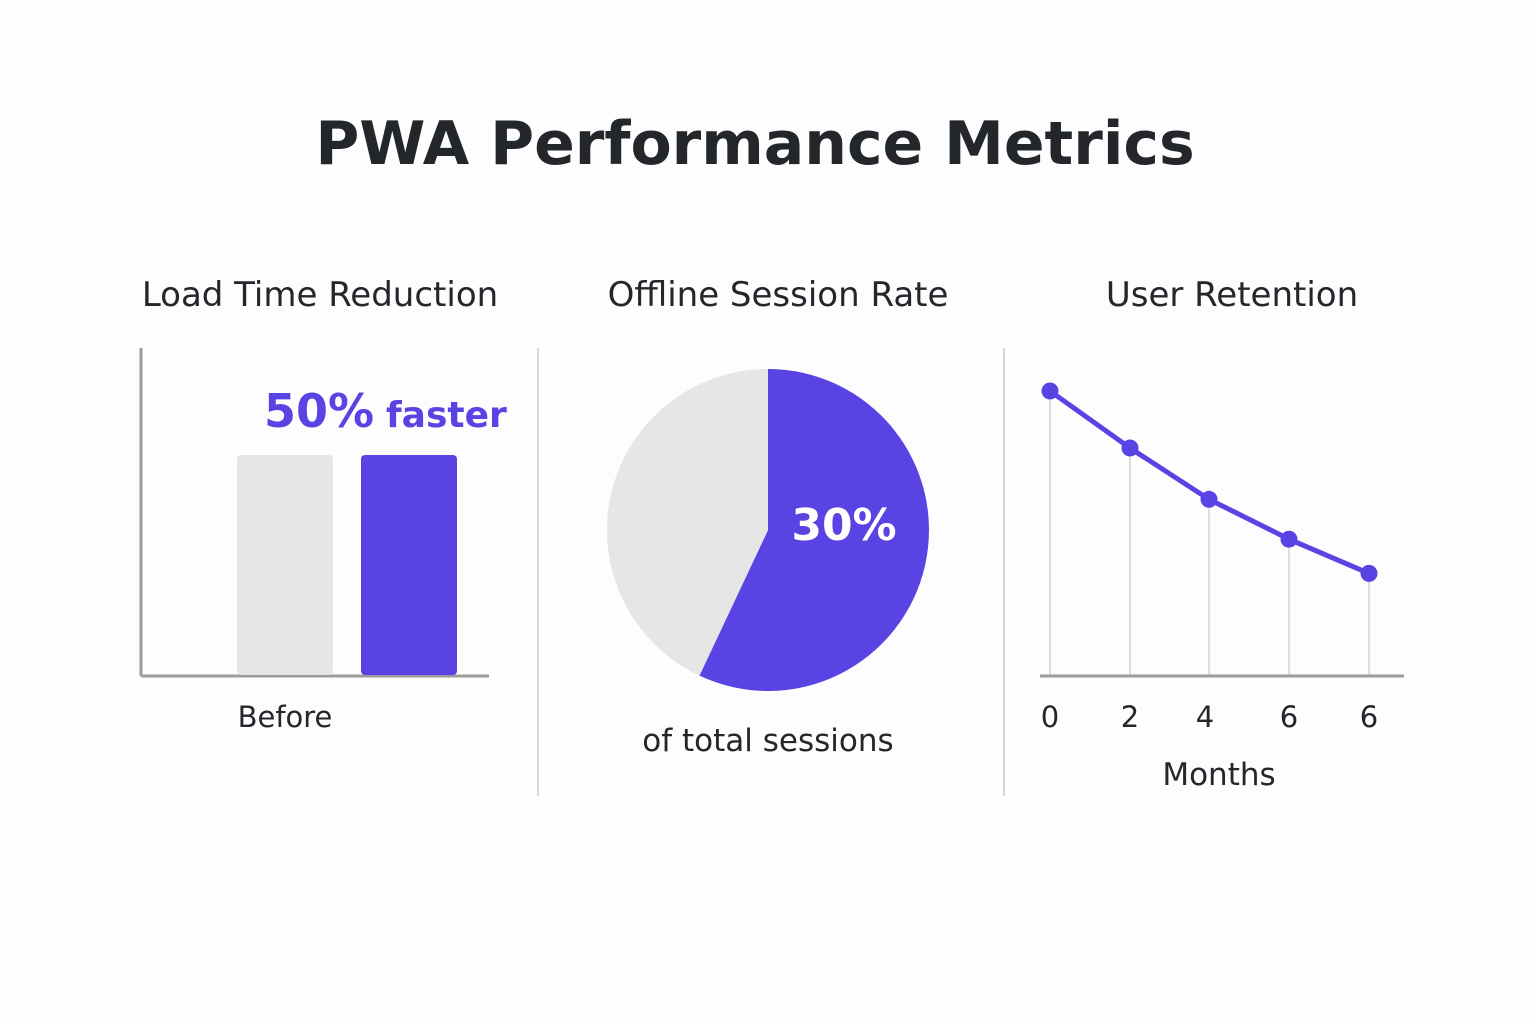  Describe the element at coordinates (446, 415) in the screenshot. I see `bar-annotation-suffix: faster` at that location.